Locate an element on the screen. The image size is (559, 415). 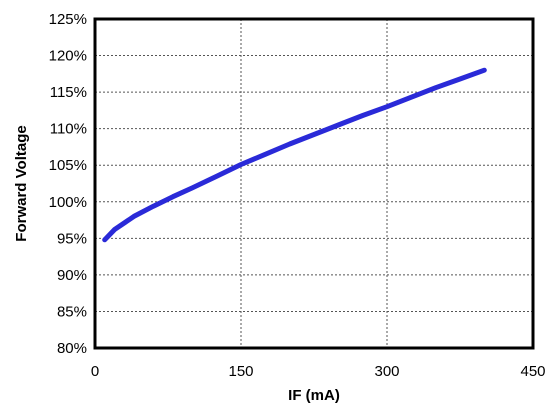
x-axis-ticks: 0 150 300 450 is located at coordinates (318, 371).